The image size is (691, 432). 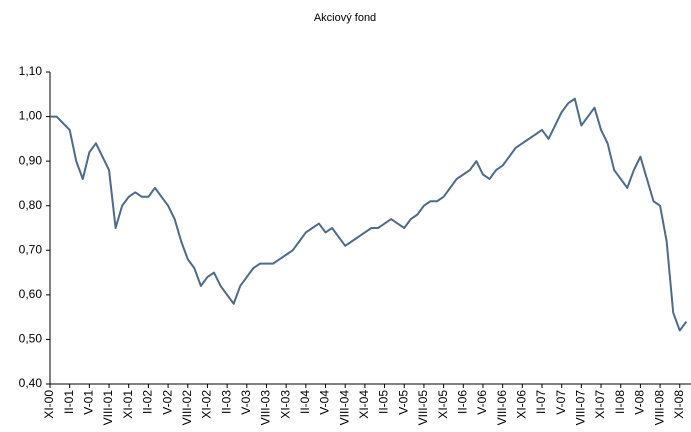 I want to click on x-tick-label: XI-06, so click(x=521, y=404).